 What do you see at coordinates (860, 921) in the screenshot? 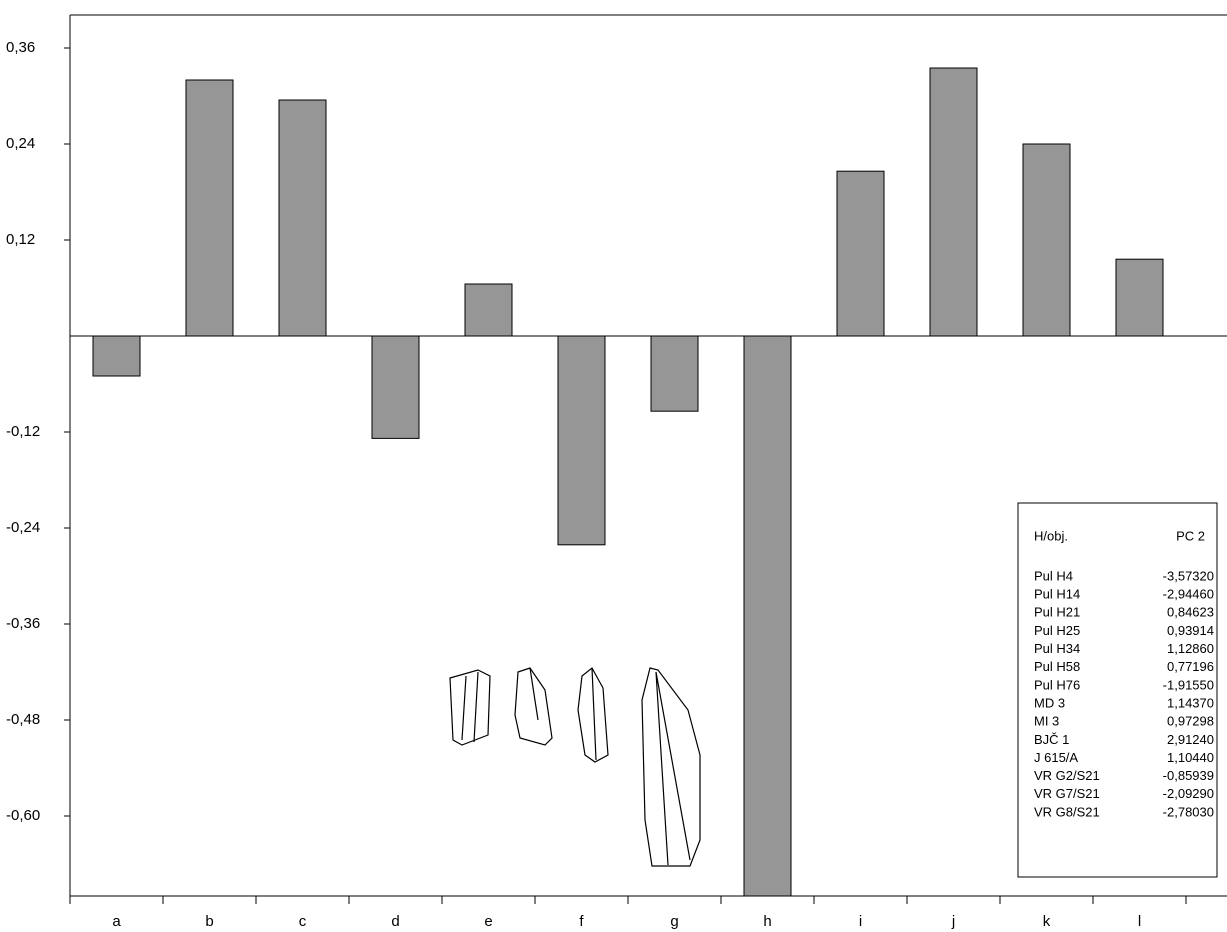
I see `x-tick-label: i` at bounding box center [860, 921].